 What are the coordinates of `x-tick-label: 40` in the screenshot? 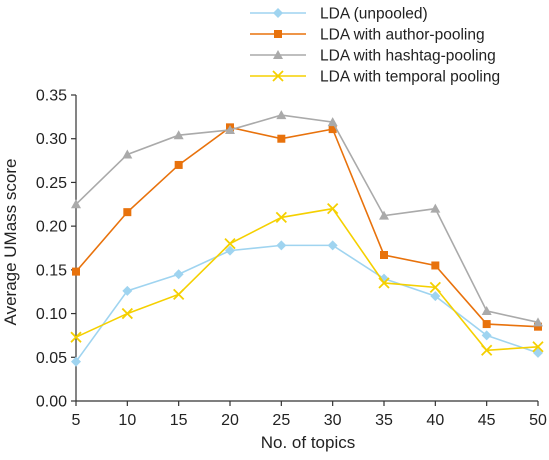 It's located at (435, 420).